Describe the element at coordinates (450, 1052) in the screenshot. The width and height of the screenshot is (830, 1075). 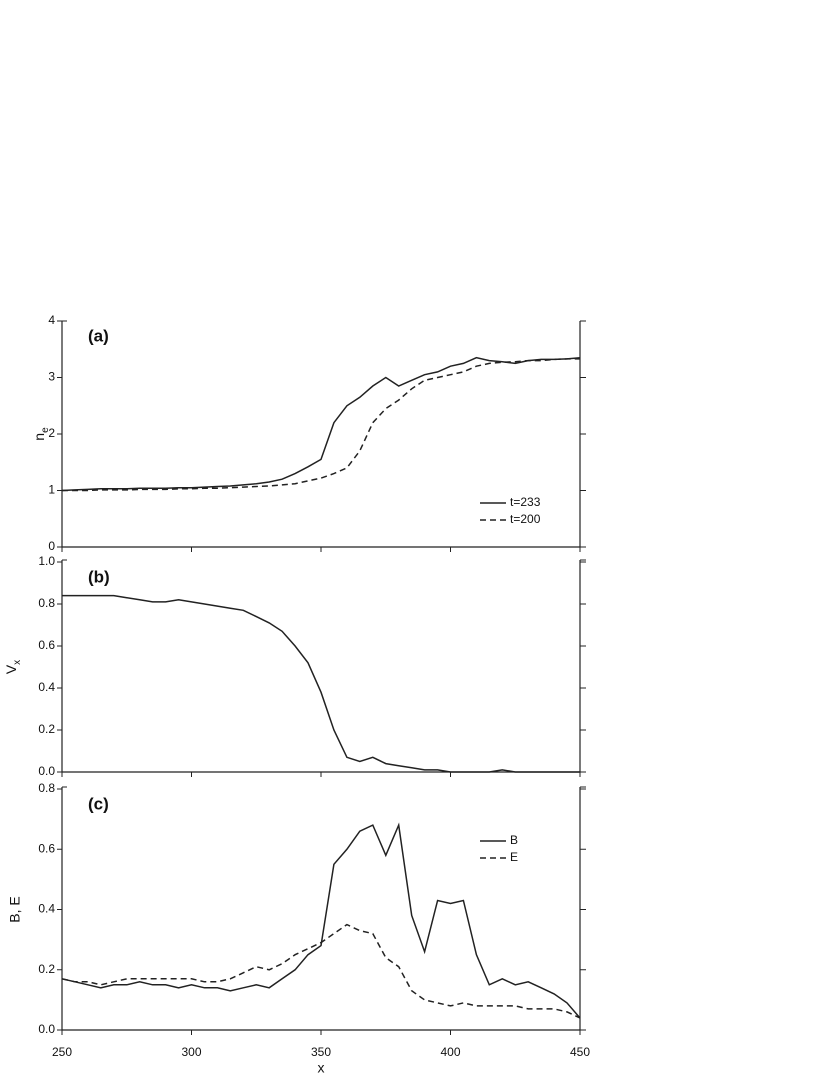
I see `x-tick-label: 400` at that location.